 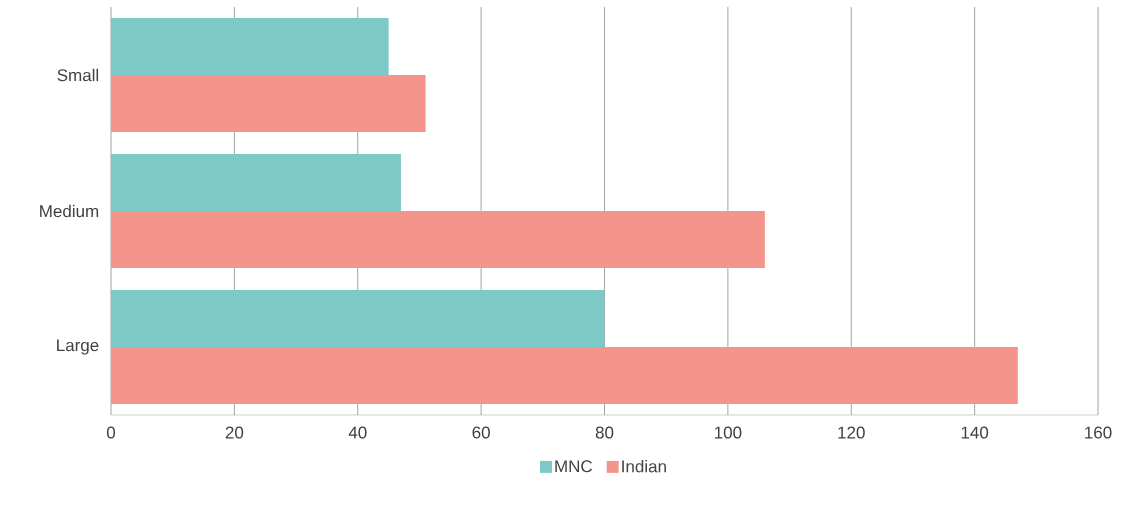 I want to click on x-tick-label: 0, so click(x=111, y=432).